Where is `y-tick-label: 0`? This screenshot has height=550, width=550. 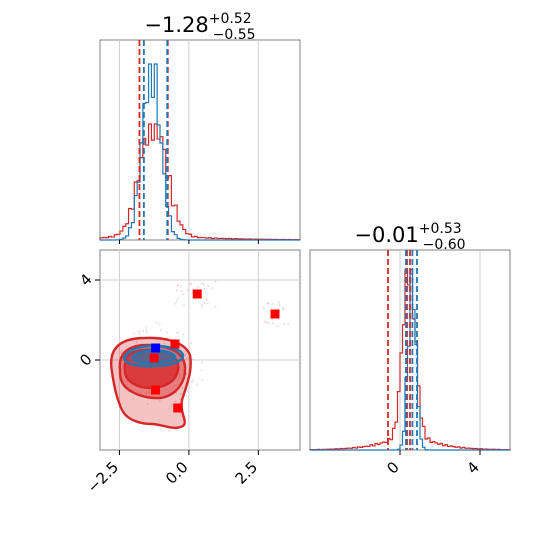
y-tick-label: 0 is located at coordinates (85, 359).